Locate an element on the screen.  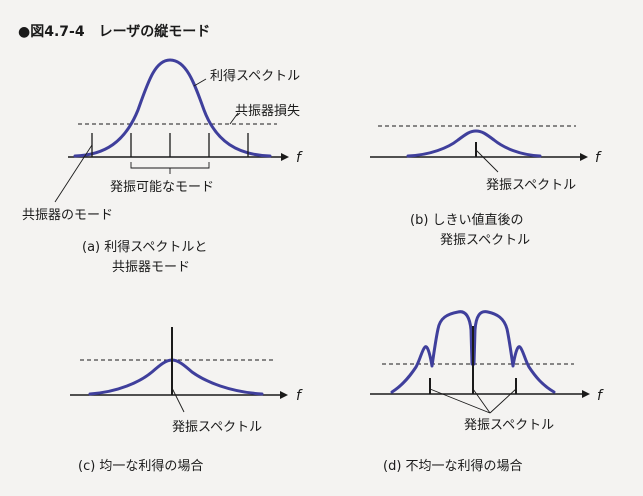
panel-c-gain-curve is located at coordinates (176, 377).